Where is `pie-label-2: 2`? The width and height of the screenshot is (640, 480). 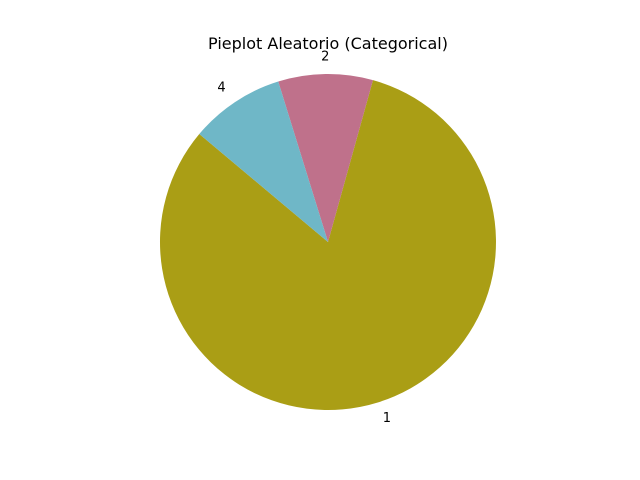
pie-label-2: 2 is located at coordinates (325, 57).